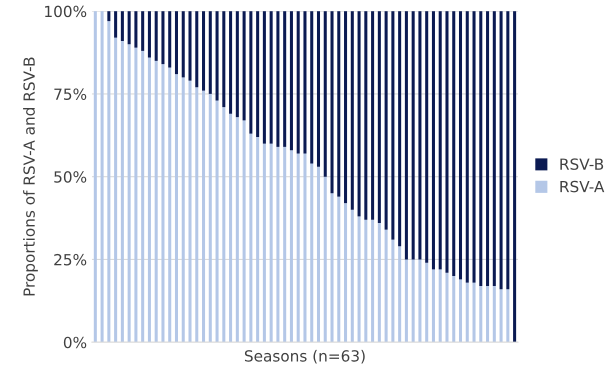  I want to click on legend-label: RSV-B, so click(582, 164).